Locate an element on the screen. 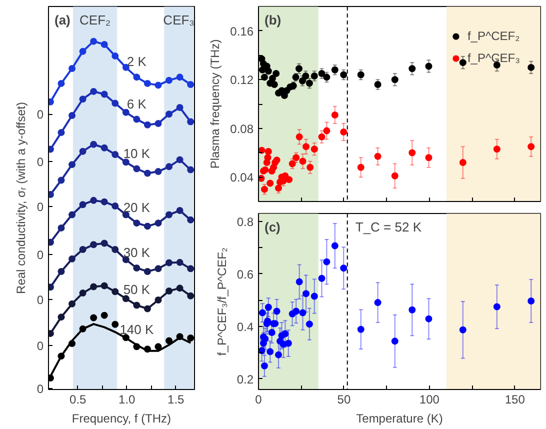  y-tick-label: 0.12 is located at coordinates (242, 80).